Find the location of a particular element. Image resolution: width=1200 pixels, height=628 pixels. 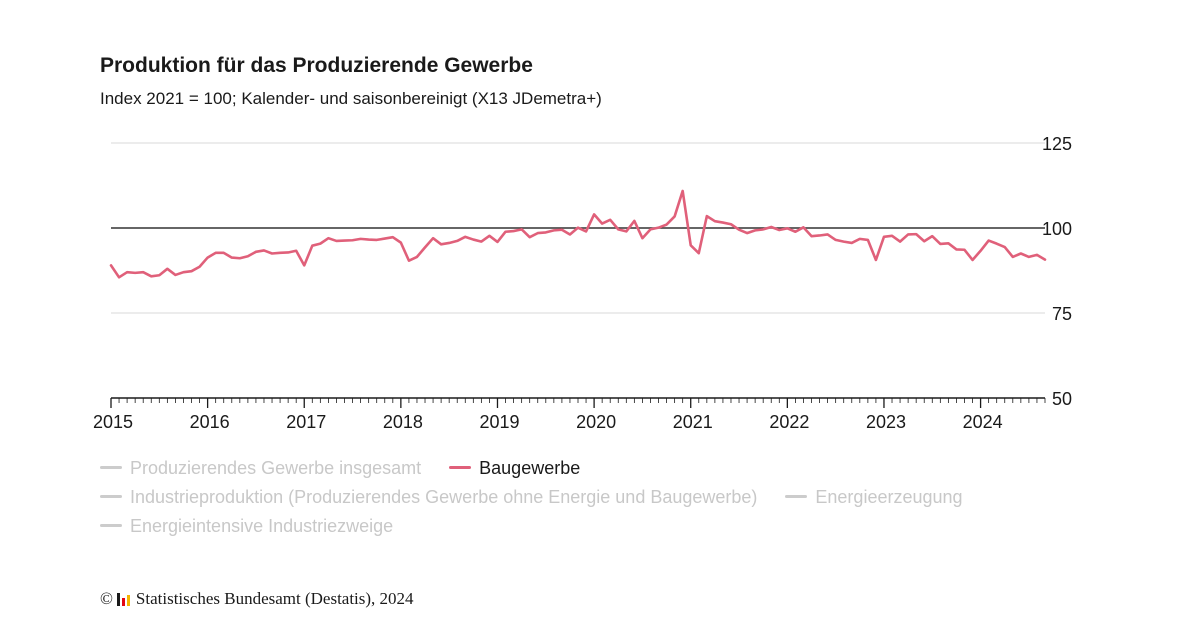

x-tick-label: 2020 is located at coordinates (596, 422).